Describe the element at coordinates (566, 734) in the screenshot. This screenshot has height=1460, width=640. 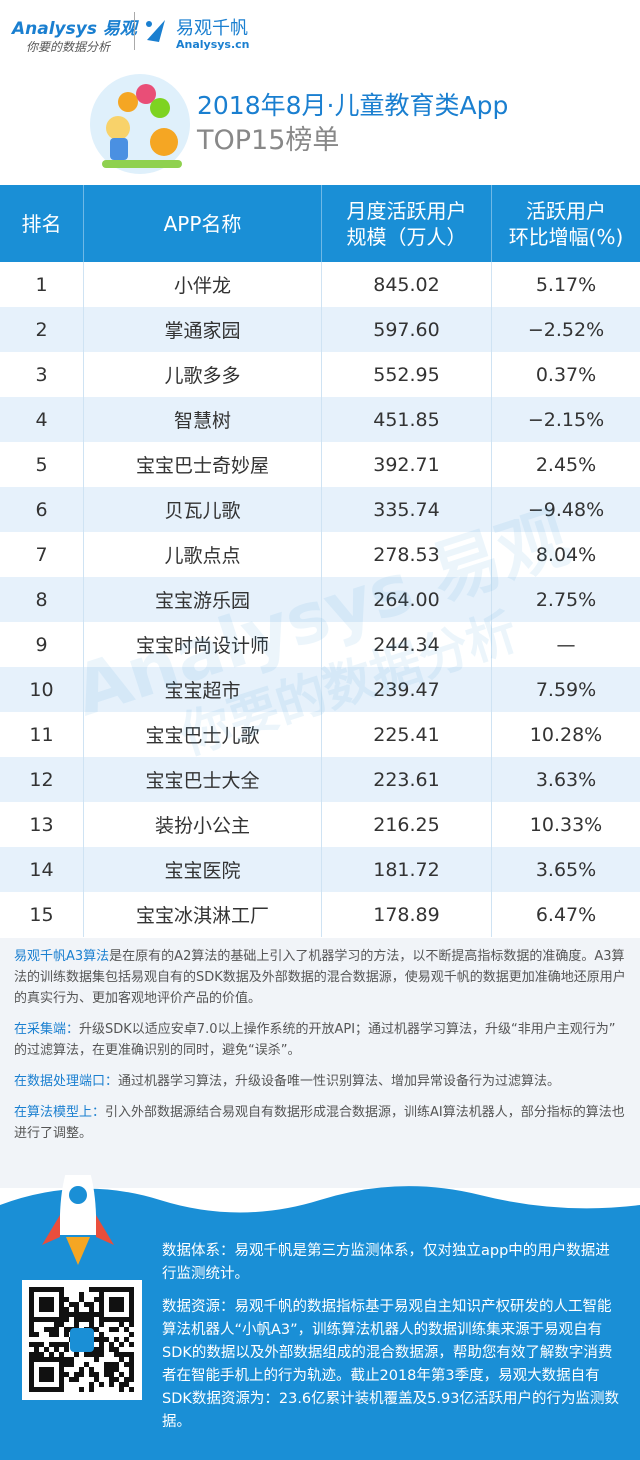
I see `table-cell: 10.28%` at that location.